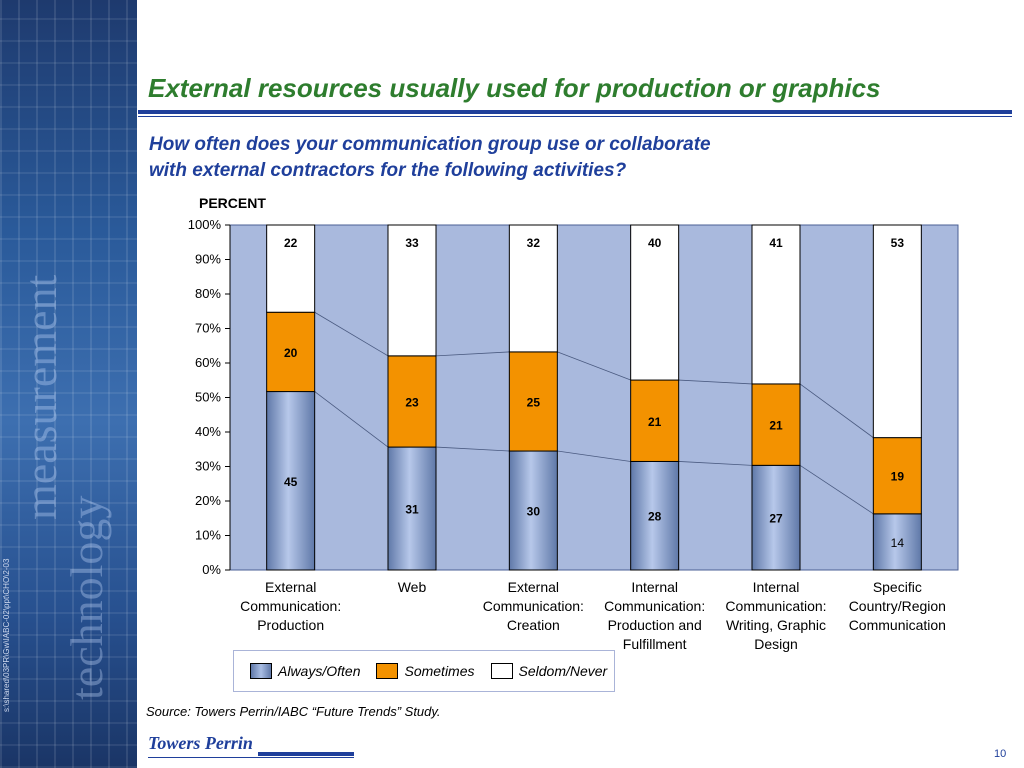 The image size is (1024, 768). Describe the element at coordinates (208, 500) in the screenshot. I see `y-tick-label: 20%` at that location.